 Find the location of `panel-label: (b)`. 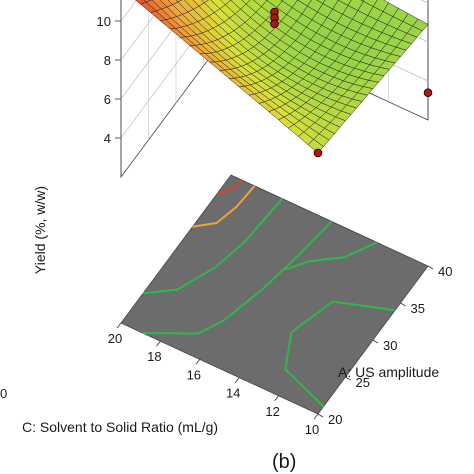

panel-label: (b) is located at coordinates (284, 462).